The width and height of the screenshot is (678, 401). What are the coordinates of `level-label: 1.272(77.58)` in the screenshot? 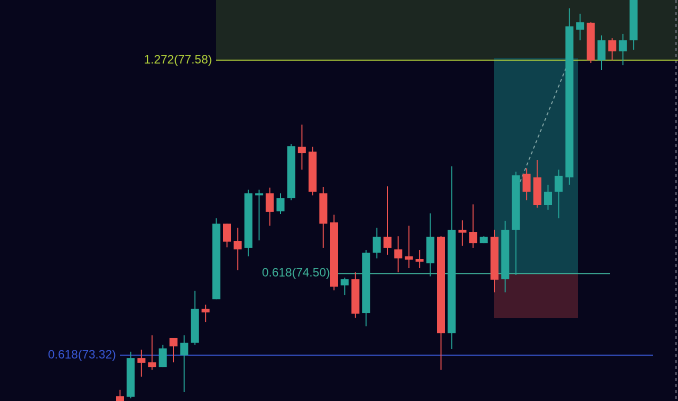 It's located at (178, 59).